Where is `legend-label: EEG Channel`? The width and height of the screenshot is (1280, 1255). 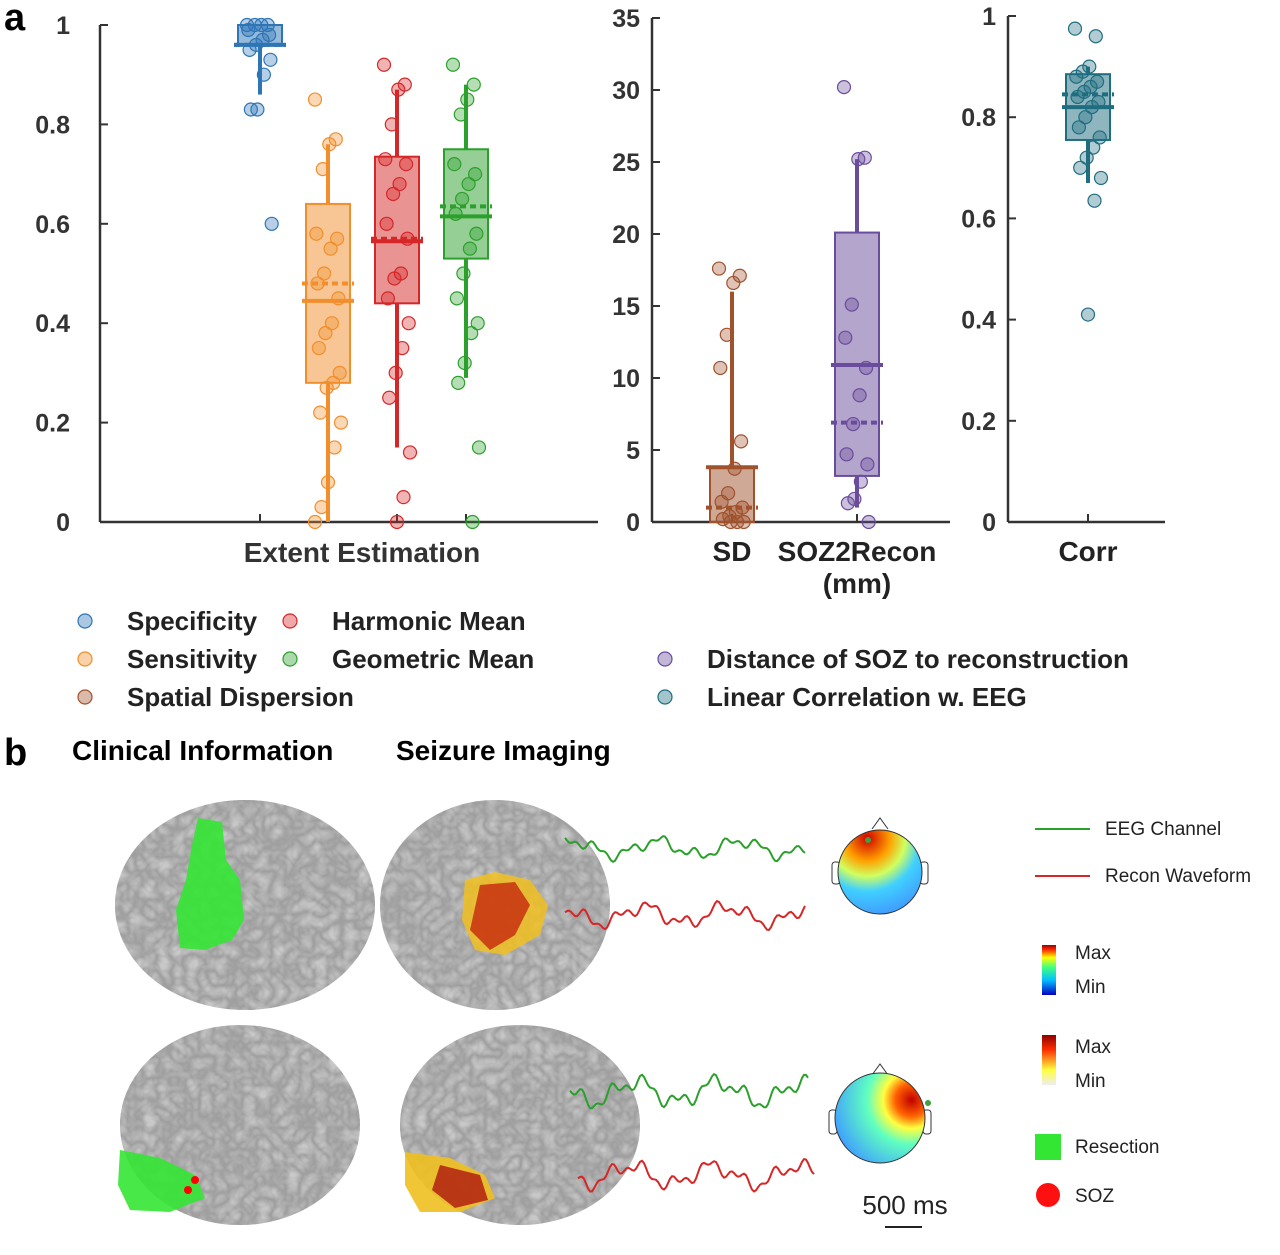 legend-label: EEG Channel is located at coordinates (1163, 829).